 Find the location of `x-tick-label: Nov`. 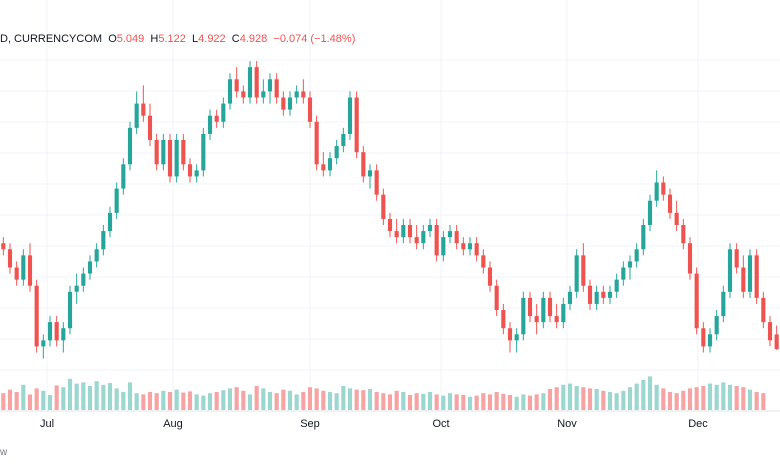

x-tick-label: Nov is located at coordinates (567, 424).